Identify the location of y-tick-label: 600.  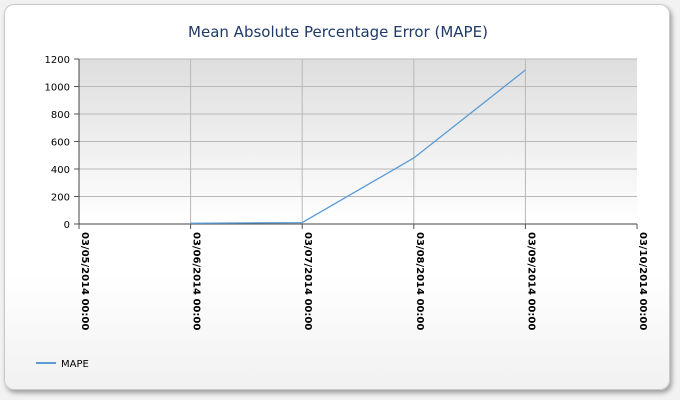
(60, 143).